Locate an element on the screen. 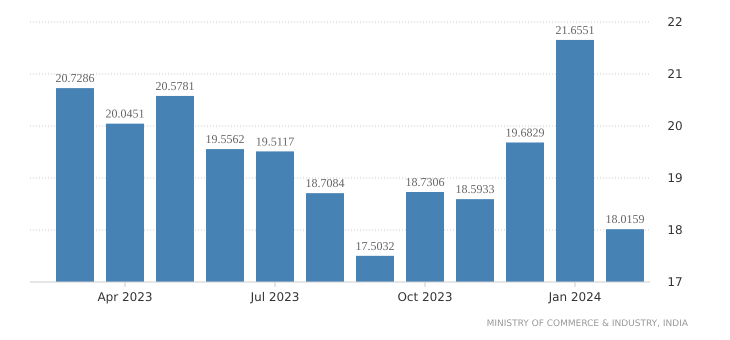 This screenshot has height=340, width=730. data-label: 21.6551 is located at coordinates (575, 29).